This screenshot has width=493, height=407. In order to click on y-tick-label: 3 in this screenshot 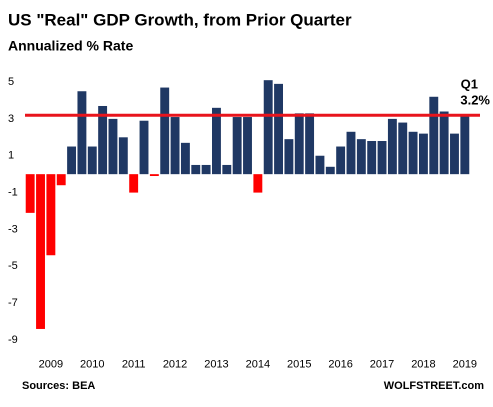, I will do `click(11, 119)`.